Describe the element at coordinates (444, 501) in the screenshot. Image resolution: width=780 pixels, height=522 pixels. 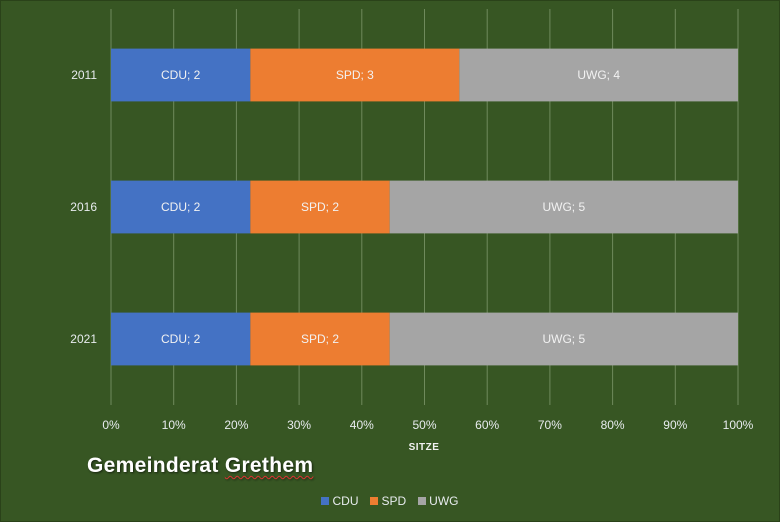
I see `legend-label: UWG` at that location.